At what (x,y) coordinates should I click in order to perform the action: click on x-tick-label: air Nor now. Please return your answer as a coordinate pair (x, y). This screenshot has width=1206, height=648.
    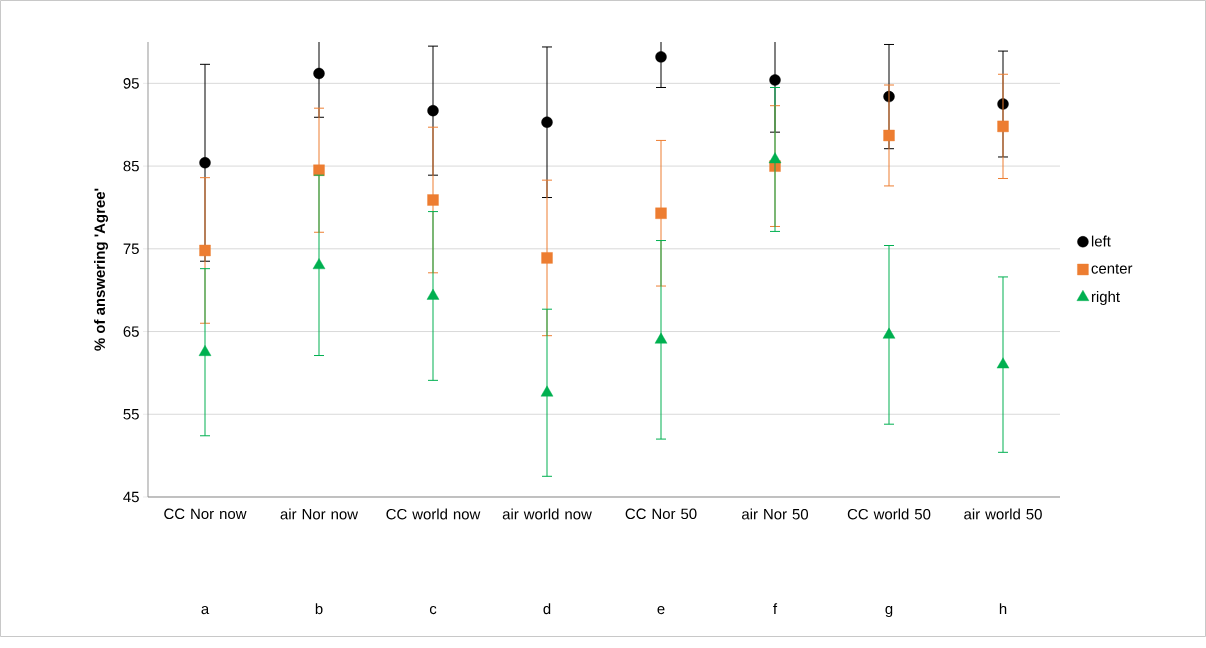
    Looking at the image, I should click on (319, 514).